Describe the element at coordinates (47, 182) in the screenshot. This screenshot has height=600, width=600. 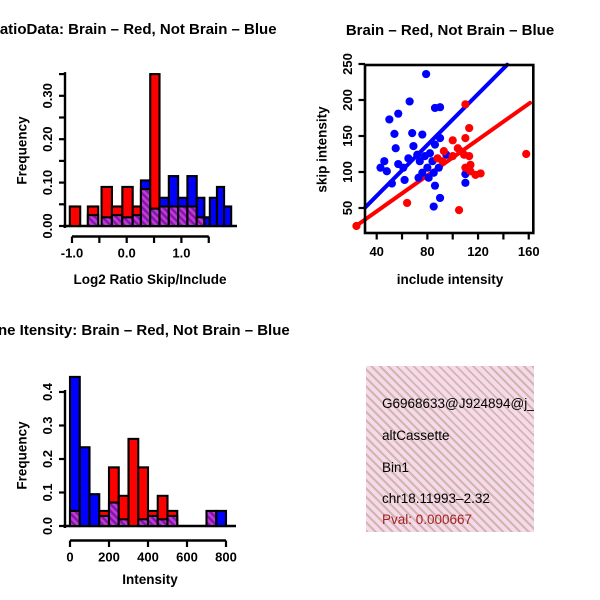
I see `y-tick-label: 0.10` at that location.